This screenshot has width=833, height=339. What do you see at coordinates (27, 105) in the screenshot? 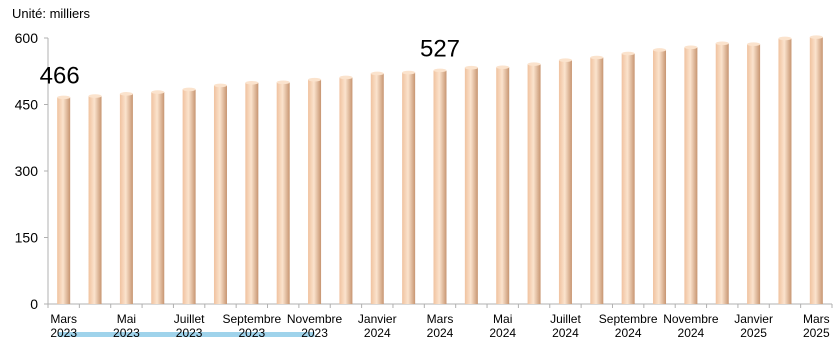
I see `y-tick-label: 450` at bounding box center [27, 105].